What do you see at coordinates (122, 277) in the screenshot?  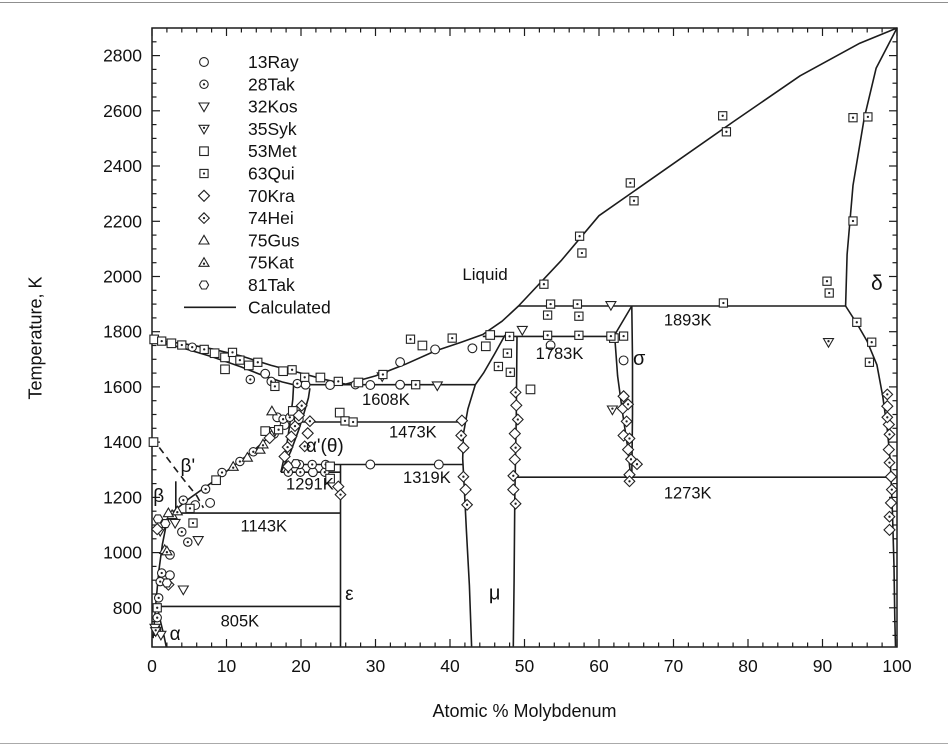 I see `svg-text: 2000` at bounding box center [122, 277].